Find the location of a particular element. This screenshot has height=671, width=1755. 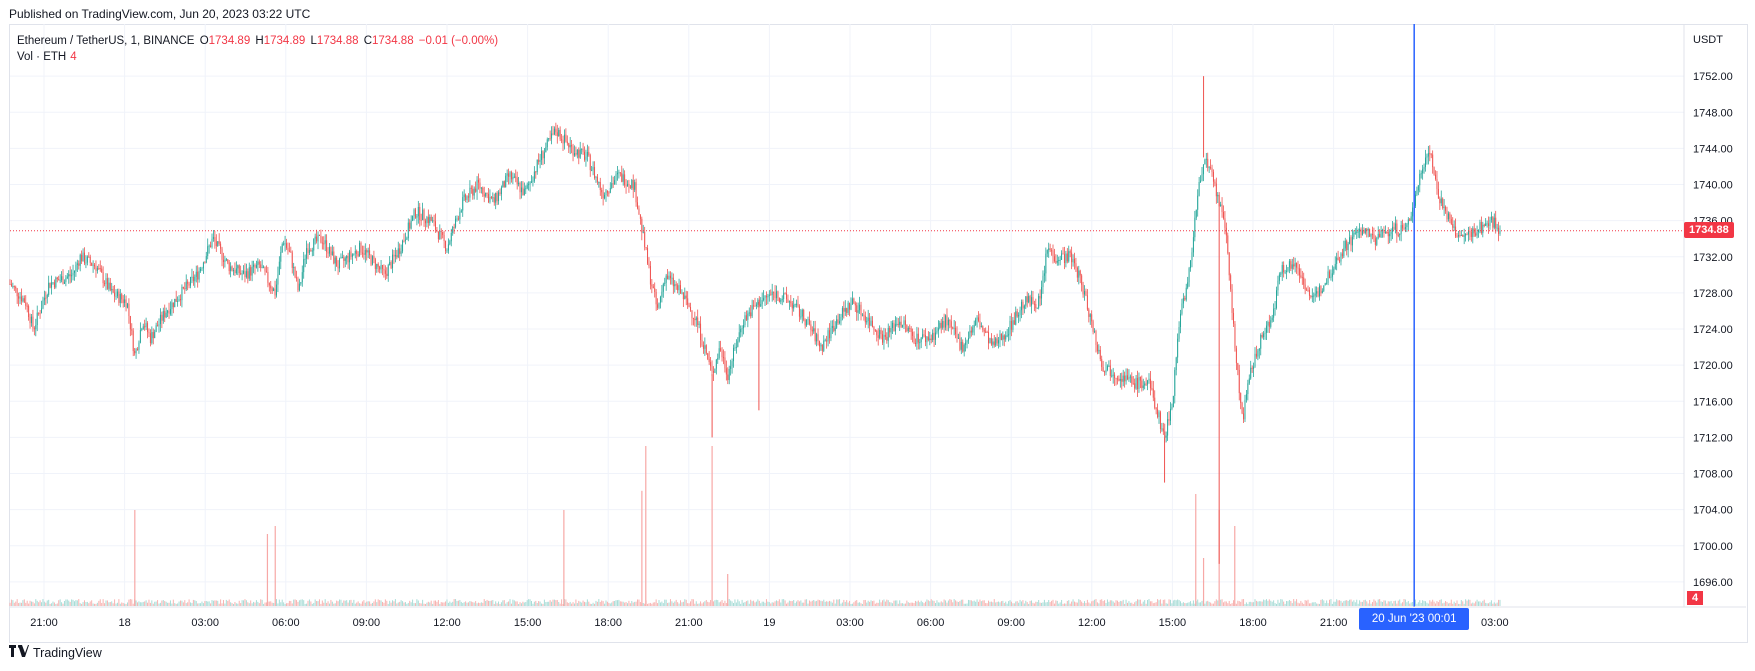

volume-legend: Vol · ETH 4 is located at coordinates (47, 57).